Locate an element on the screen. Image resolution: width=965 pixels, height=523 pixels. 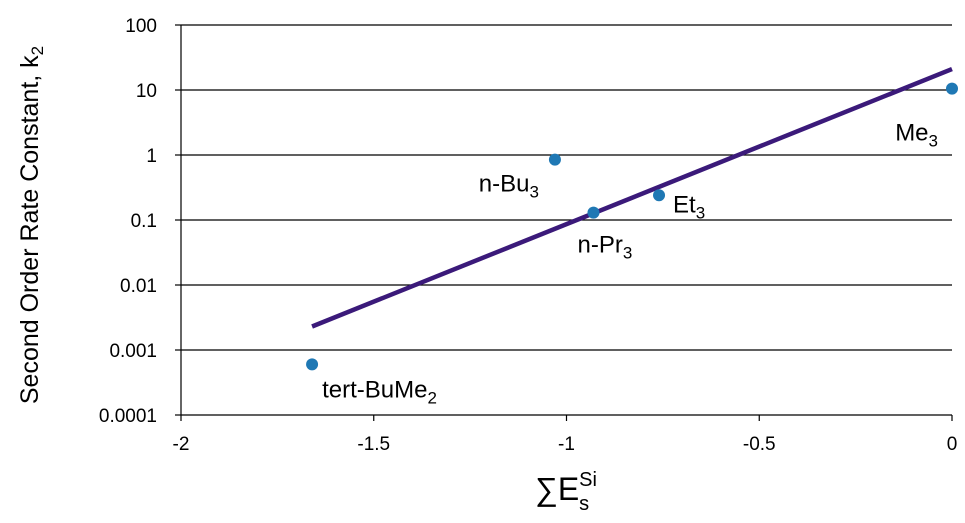
y-axis-title: Second Order Rate Constant, k2 is located at coordinates (31, 225).